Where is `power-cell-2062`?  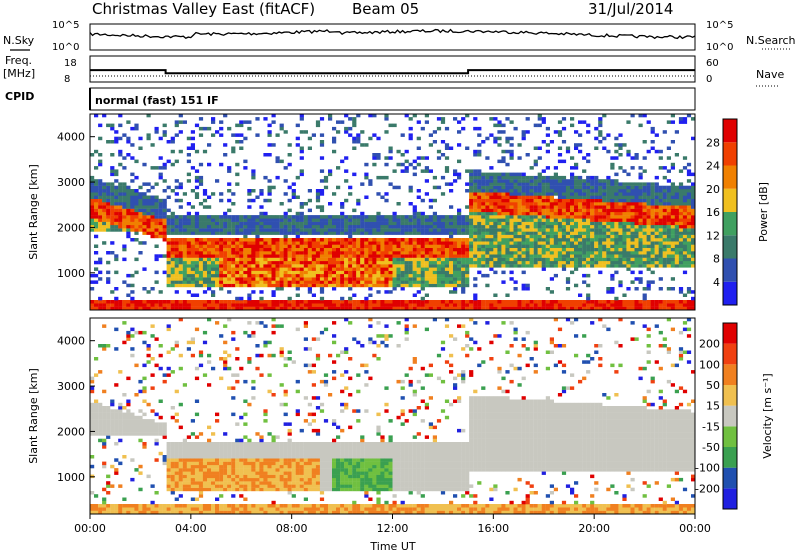 power-cell-2062 is located at coordinates (378, 213).